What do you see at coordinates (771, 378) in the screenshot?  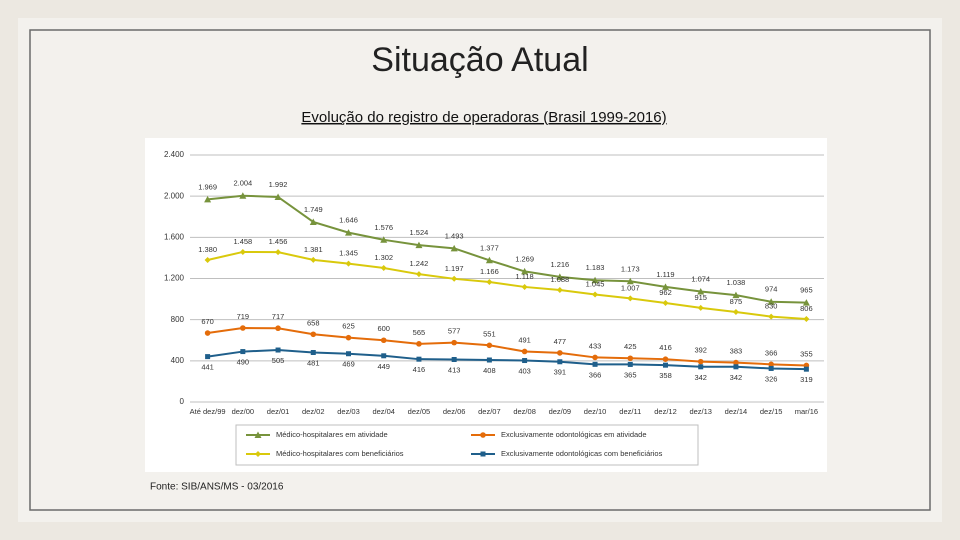 I see `data-label: 326` at bounding box center [771, 378].